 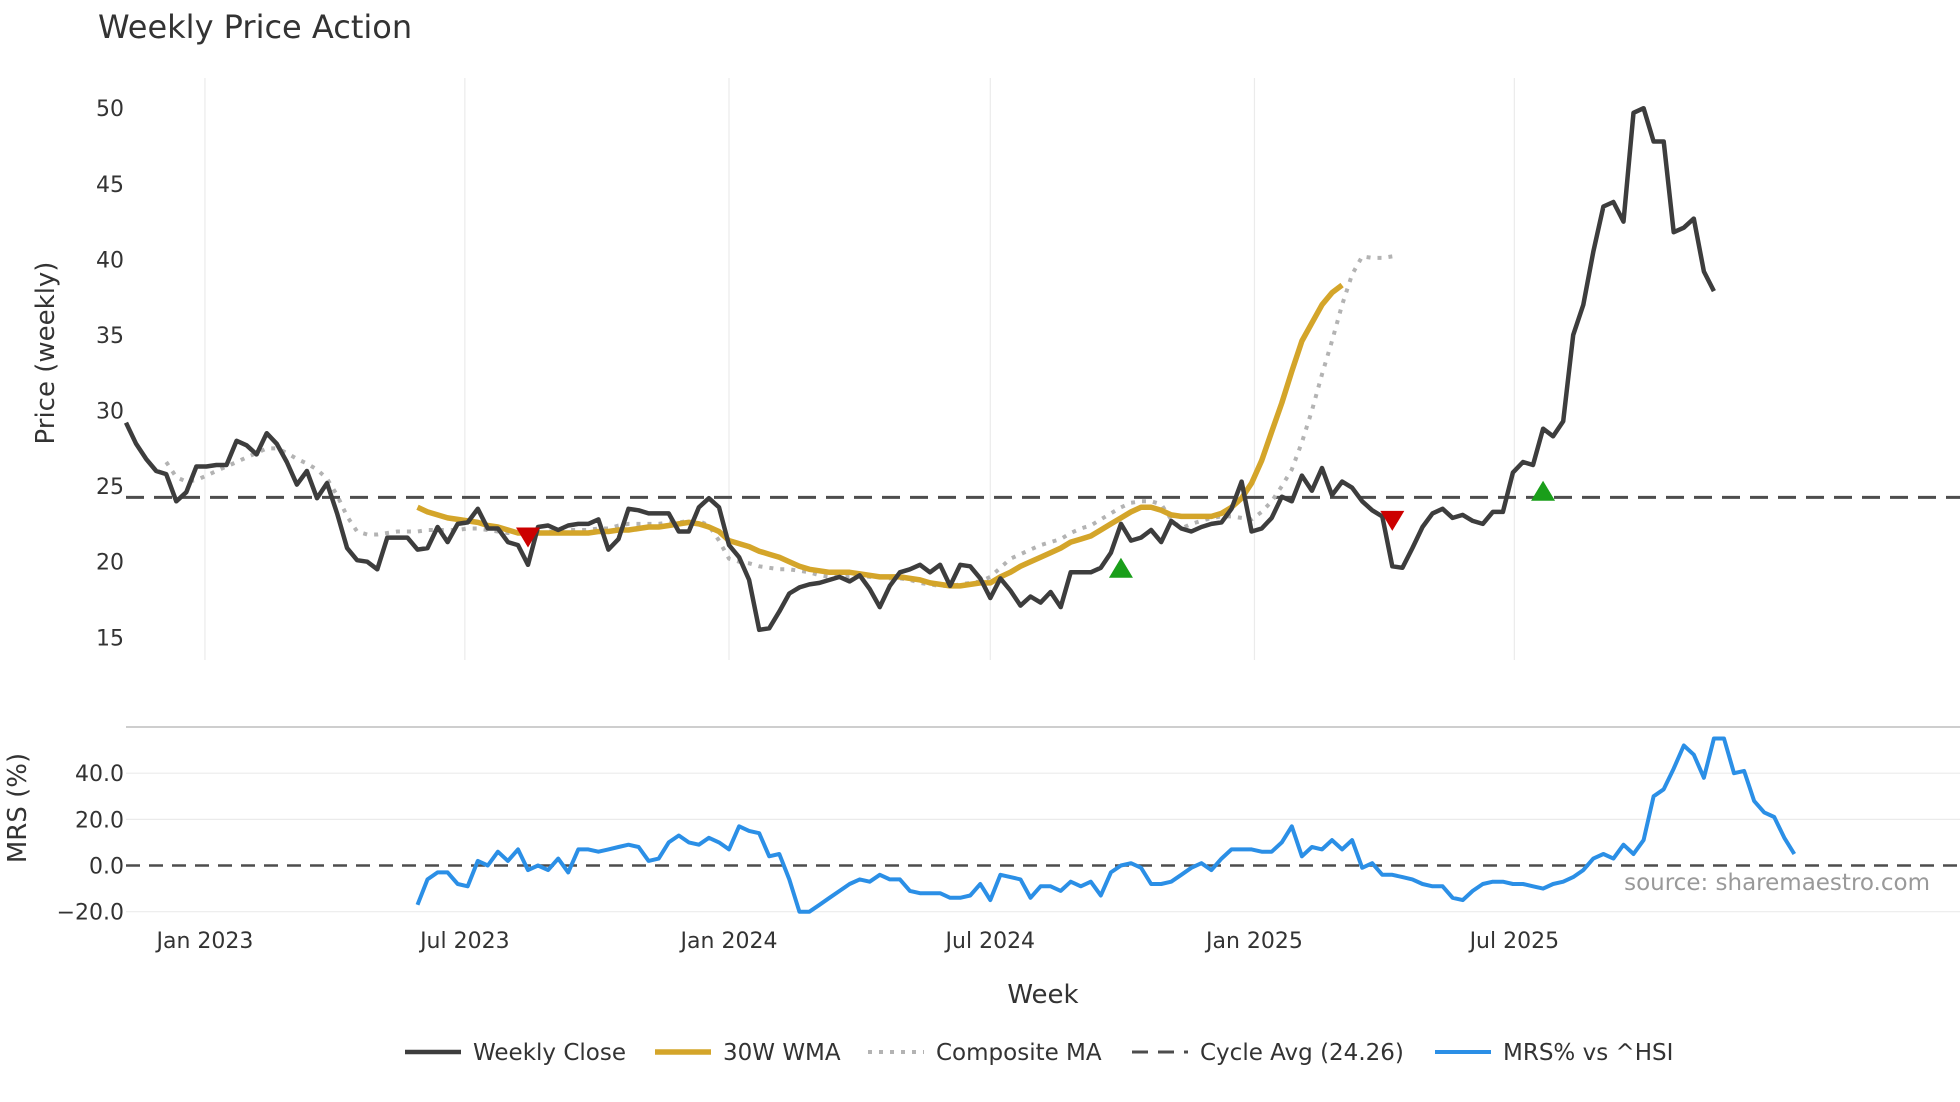 I want to click on mrs-y-axis-label: MRS (%), so click(x=18, y=808).